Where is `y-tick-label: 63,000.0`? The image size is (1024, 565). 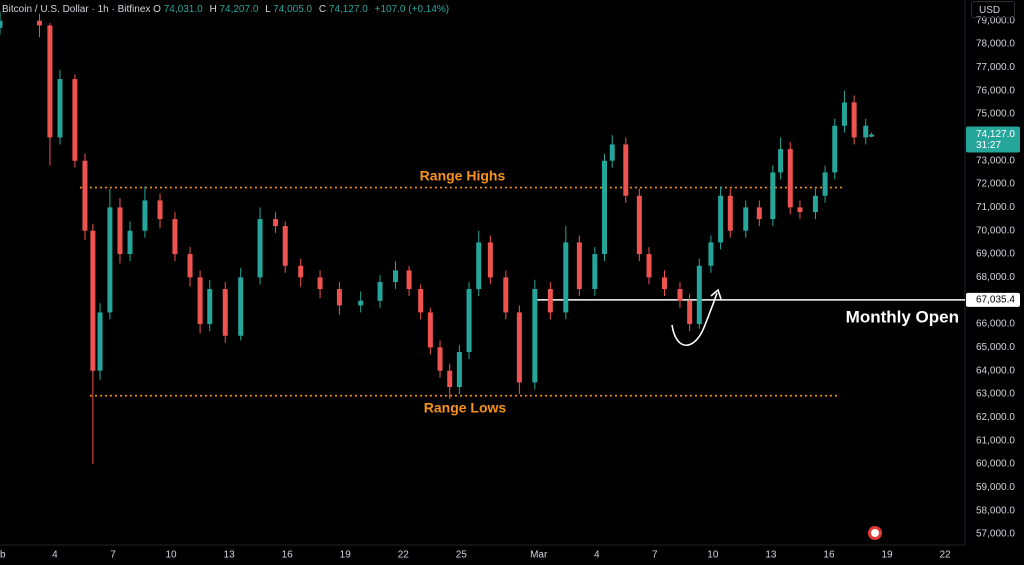 y-tick-label: 63,000.0 is located at coordinates (995, 394).